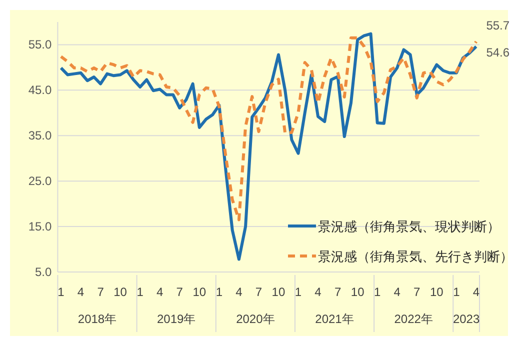 The height and width of the screenshot is (348, 522). I want to click on legend-label: 景況感（街角景気、現状判断）, so click(409, 226).